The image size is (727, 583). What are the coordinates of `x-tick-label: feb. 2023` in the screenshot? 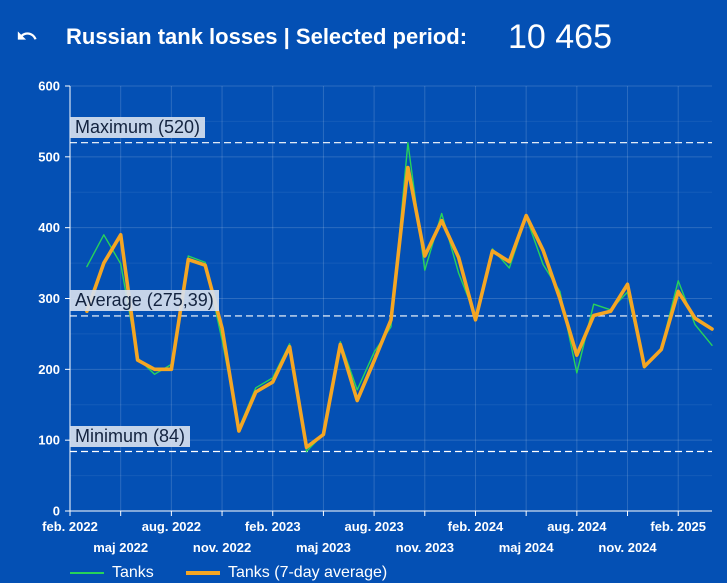 It's located at (273, 526).